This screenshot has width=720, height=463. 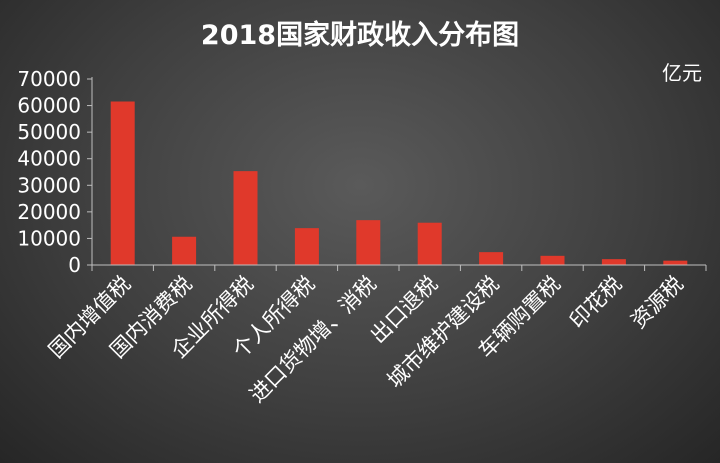 What do you see at coordinates (49, 159) in the screenshot?
I see `y-tick-label: 40000` at bounding box center [49, 159].